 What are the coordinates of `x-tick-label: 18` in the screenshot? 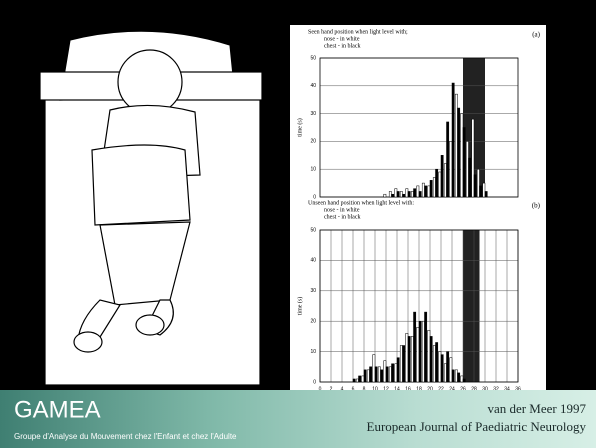 It's located at (419, 389).